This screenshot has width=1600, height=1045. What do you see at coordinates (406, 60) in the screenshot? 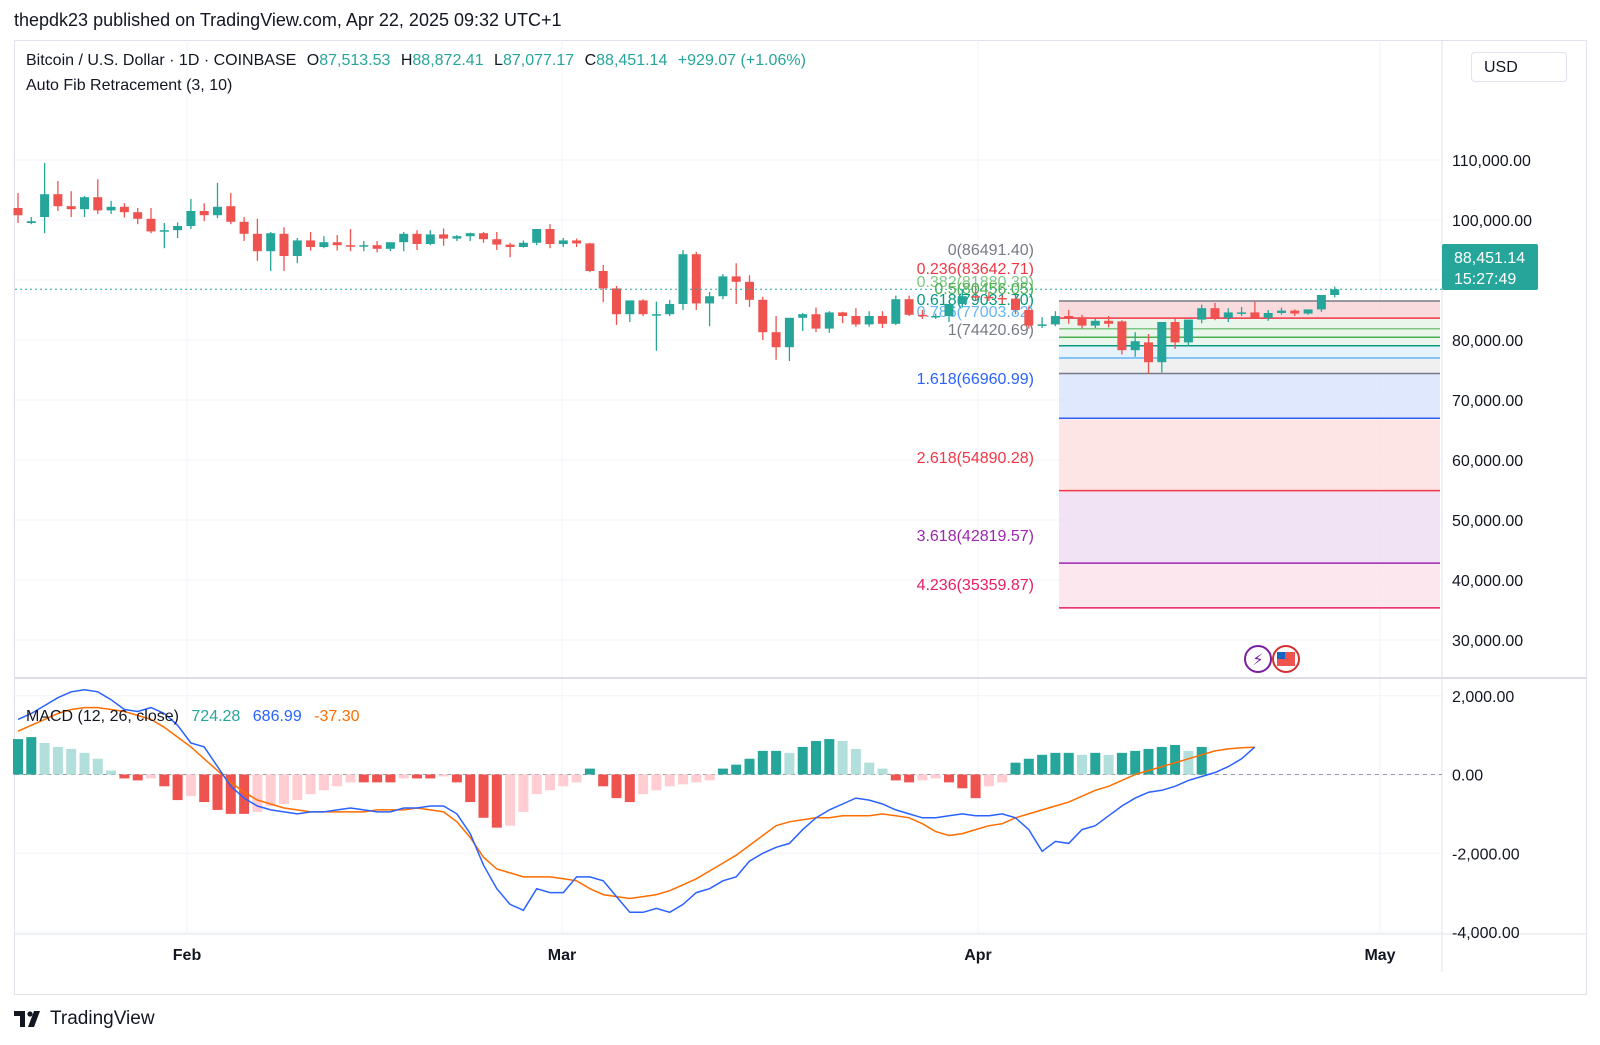
I see `high-key: H` at bounding box center [406, 60].